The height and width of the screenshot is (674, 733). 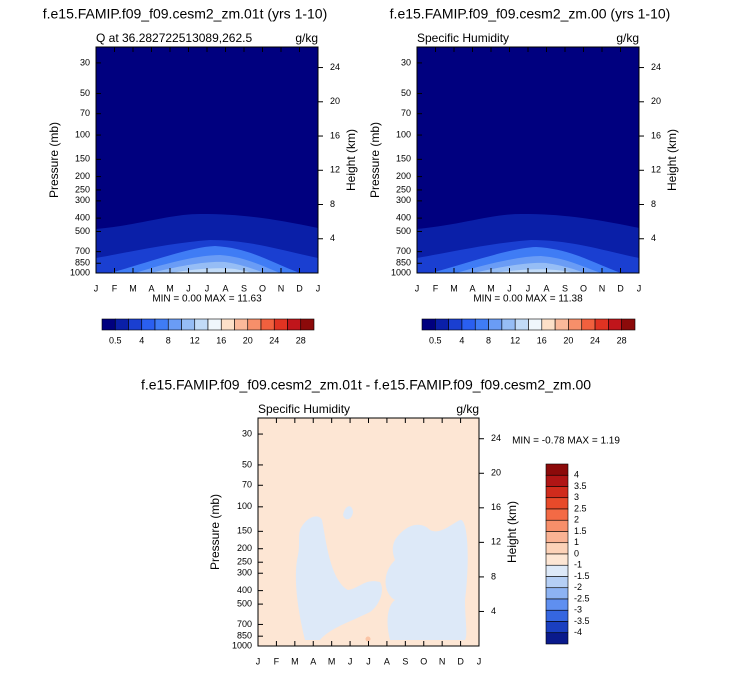 I want to click on colorbar-label: 2.5, so click(x=580, y=508).